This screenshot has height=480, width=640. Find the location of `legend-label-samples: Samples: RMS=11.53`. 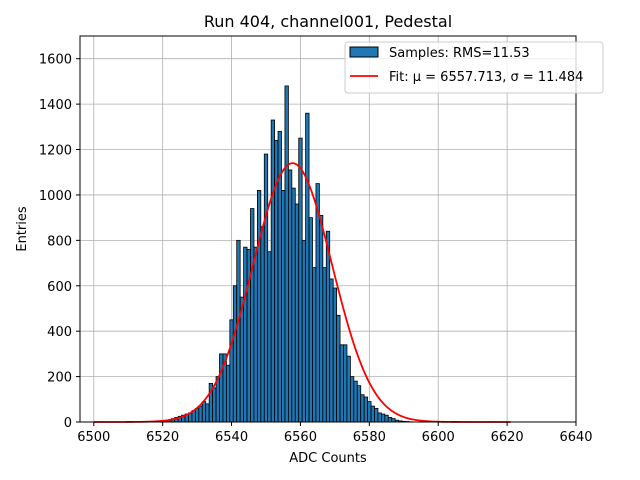

legend-label-samples: Samples: RMS=11.53 is located at coordinates (459, 53).